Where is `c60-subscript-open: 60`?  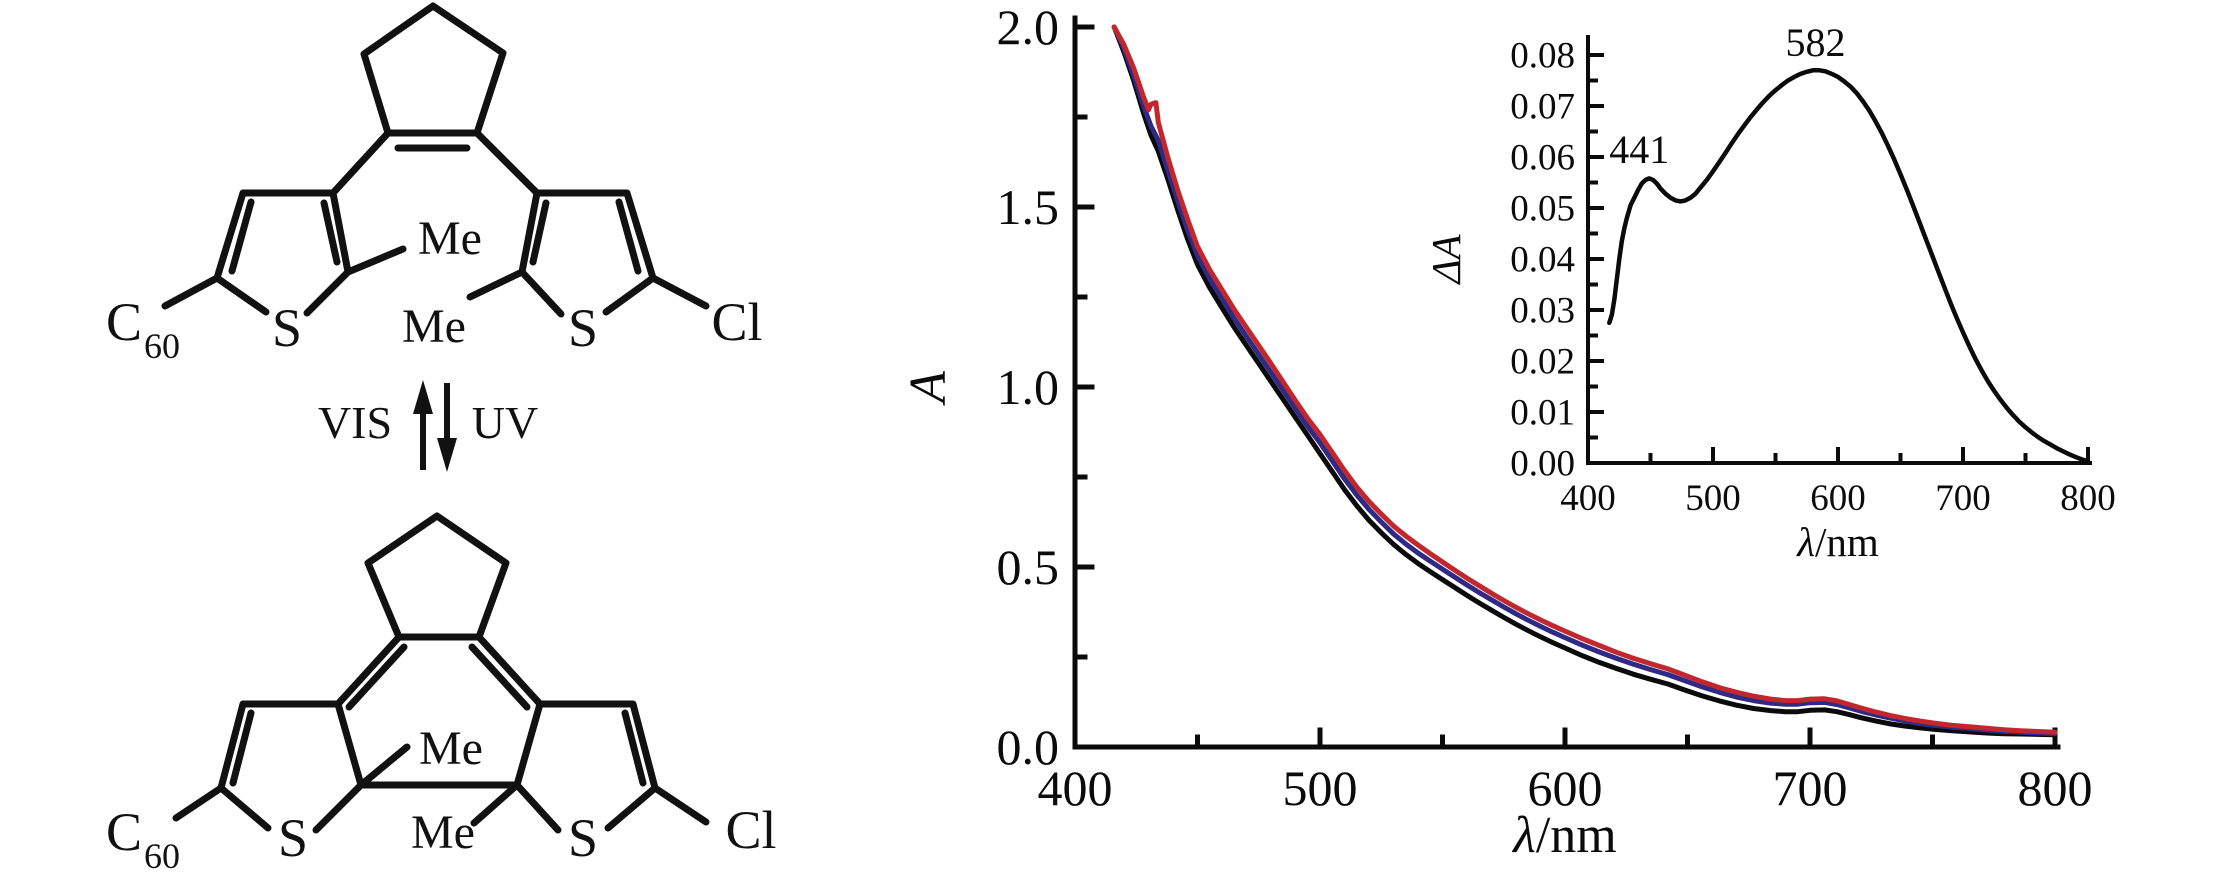 c60-subscript-open: 60 is located at coordinates (162, 346).